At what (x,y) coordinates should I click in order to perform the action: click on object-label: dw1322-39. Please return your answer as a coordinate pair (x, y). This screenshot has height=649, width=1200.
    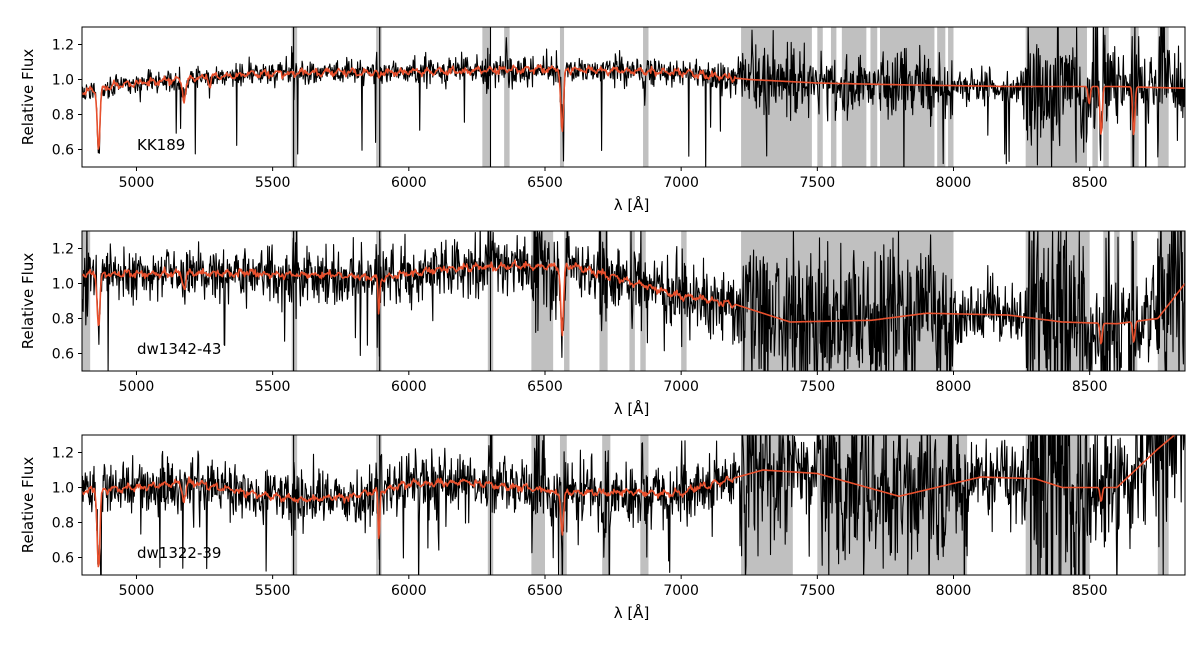
    Looking at the image, I should click on (179, 553).